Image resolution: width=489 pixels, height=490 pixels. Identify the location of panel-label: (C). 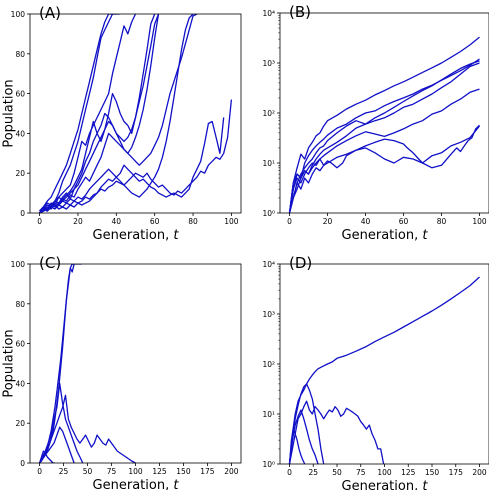
(50, 263).